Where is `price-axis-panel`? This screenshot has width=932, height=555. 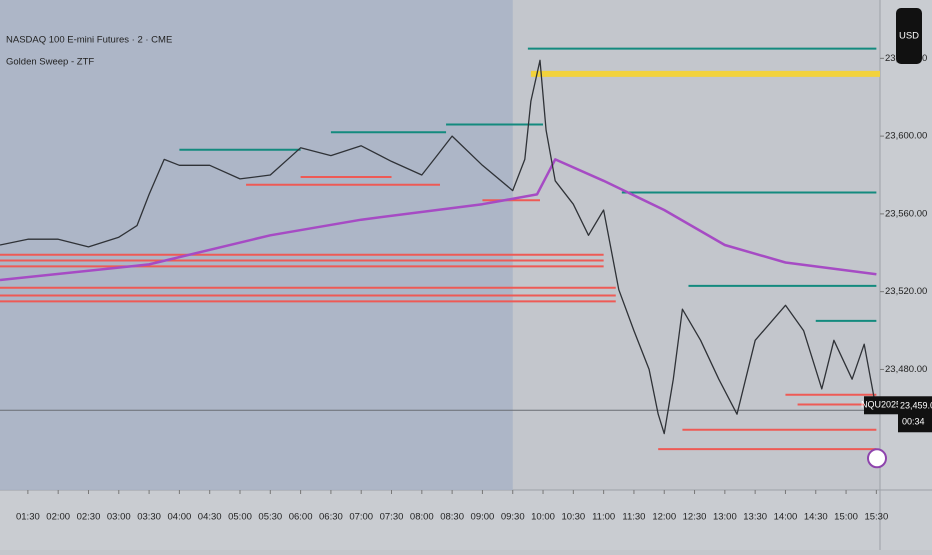
price-axis-panel is located at coordinates (906, 275).